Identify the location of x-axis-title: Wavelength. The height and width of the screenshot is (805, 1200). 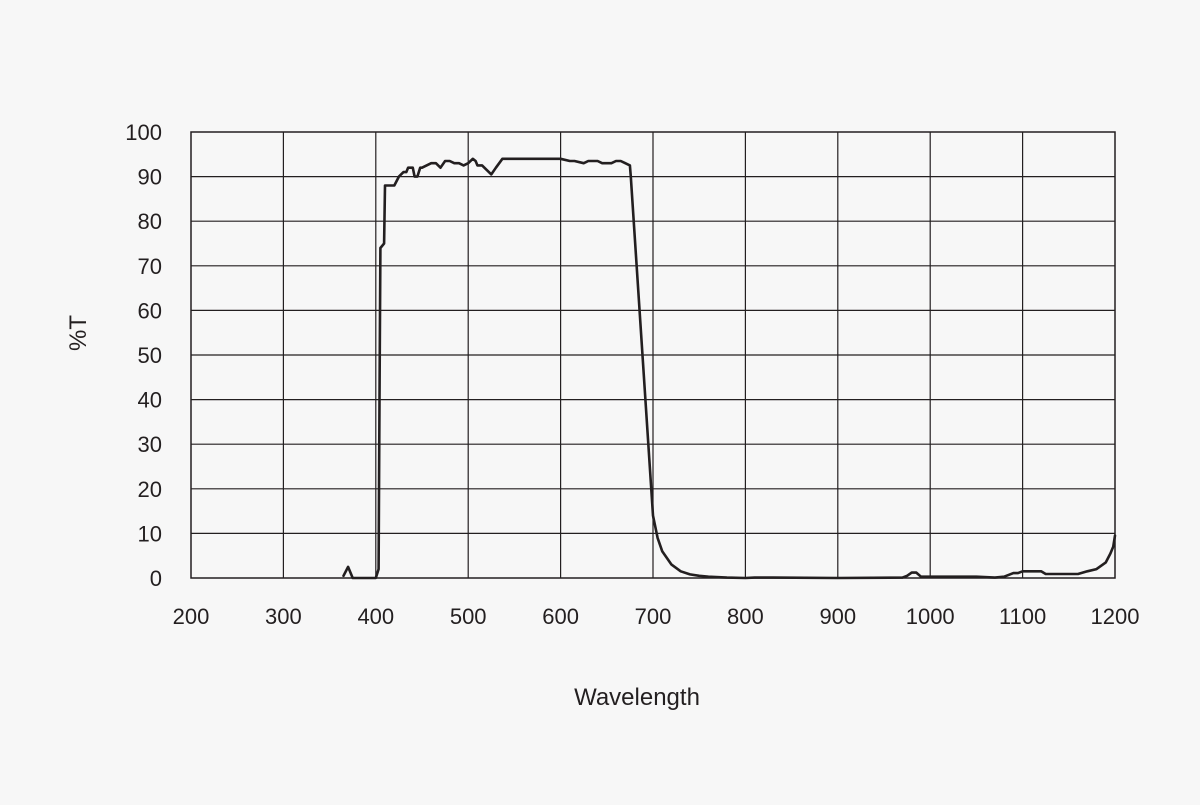
(637, 697).